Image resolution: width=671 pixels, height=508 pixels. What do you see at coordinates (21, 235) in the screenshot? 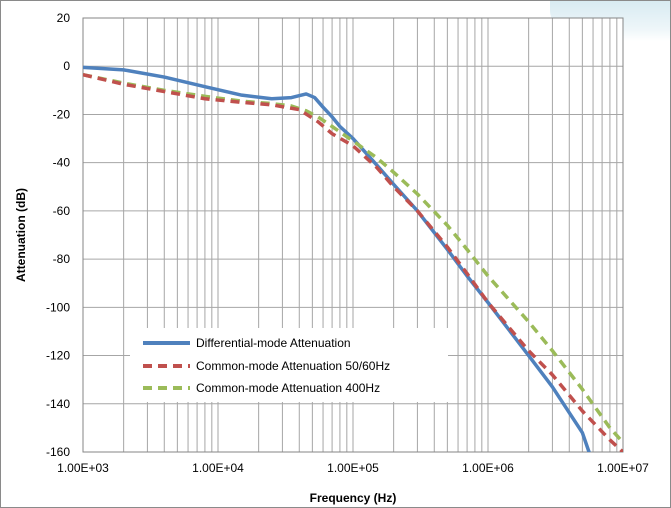
I see `y-axis-title: Attenuation (dB)` at bounding box center [21, 235].